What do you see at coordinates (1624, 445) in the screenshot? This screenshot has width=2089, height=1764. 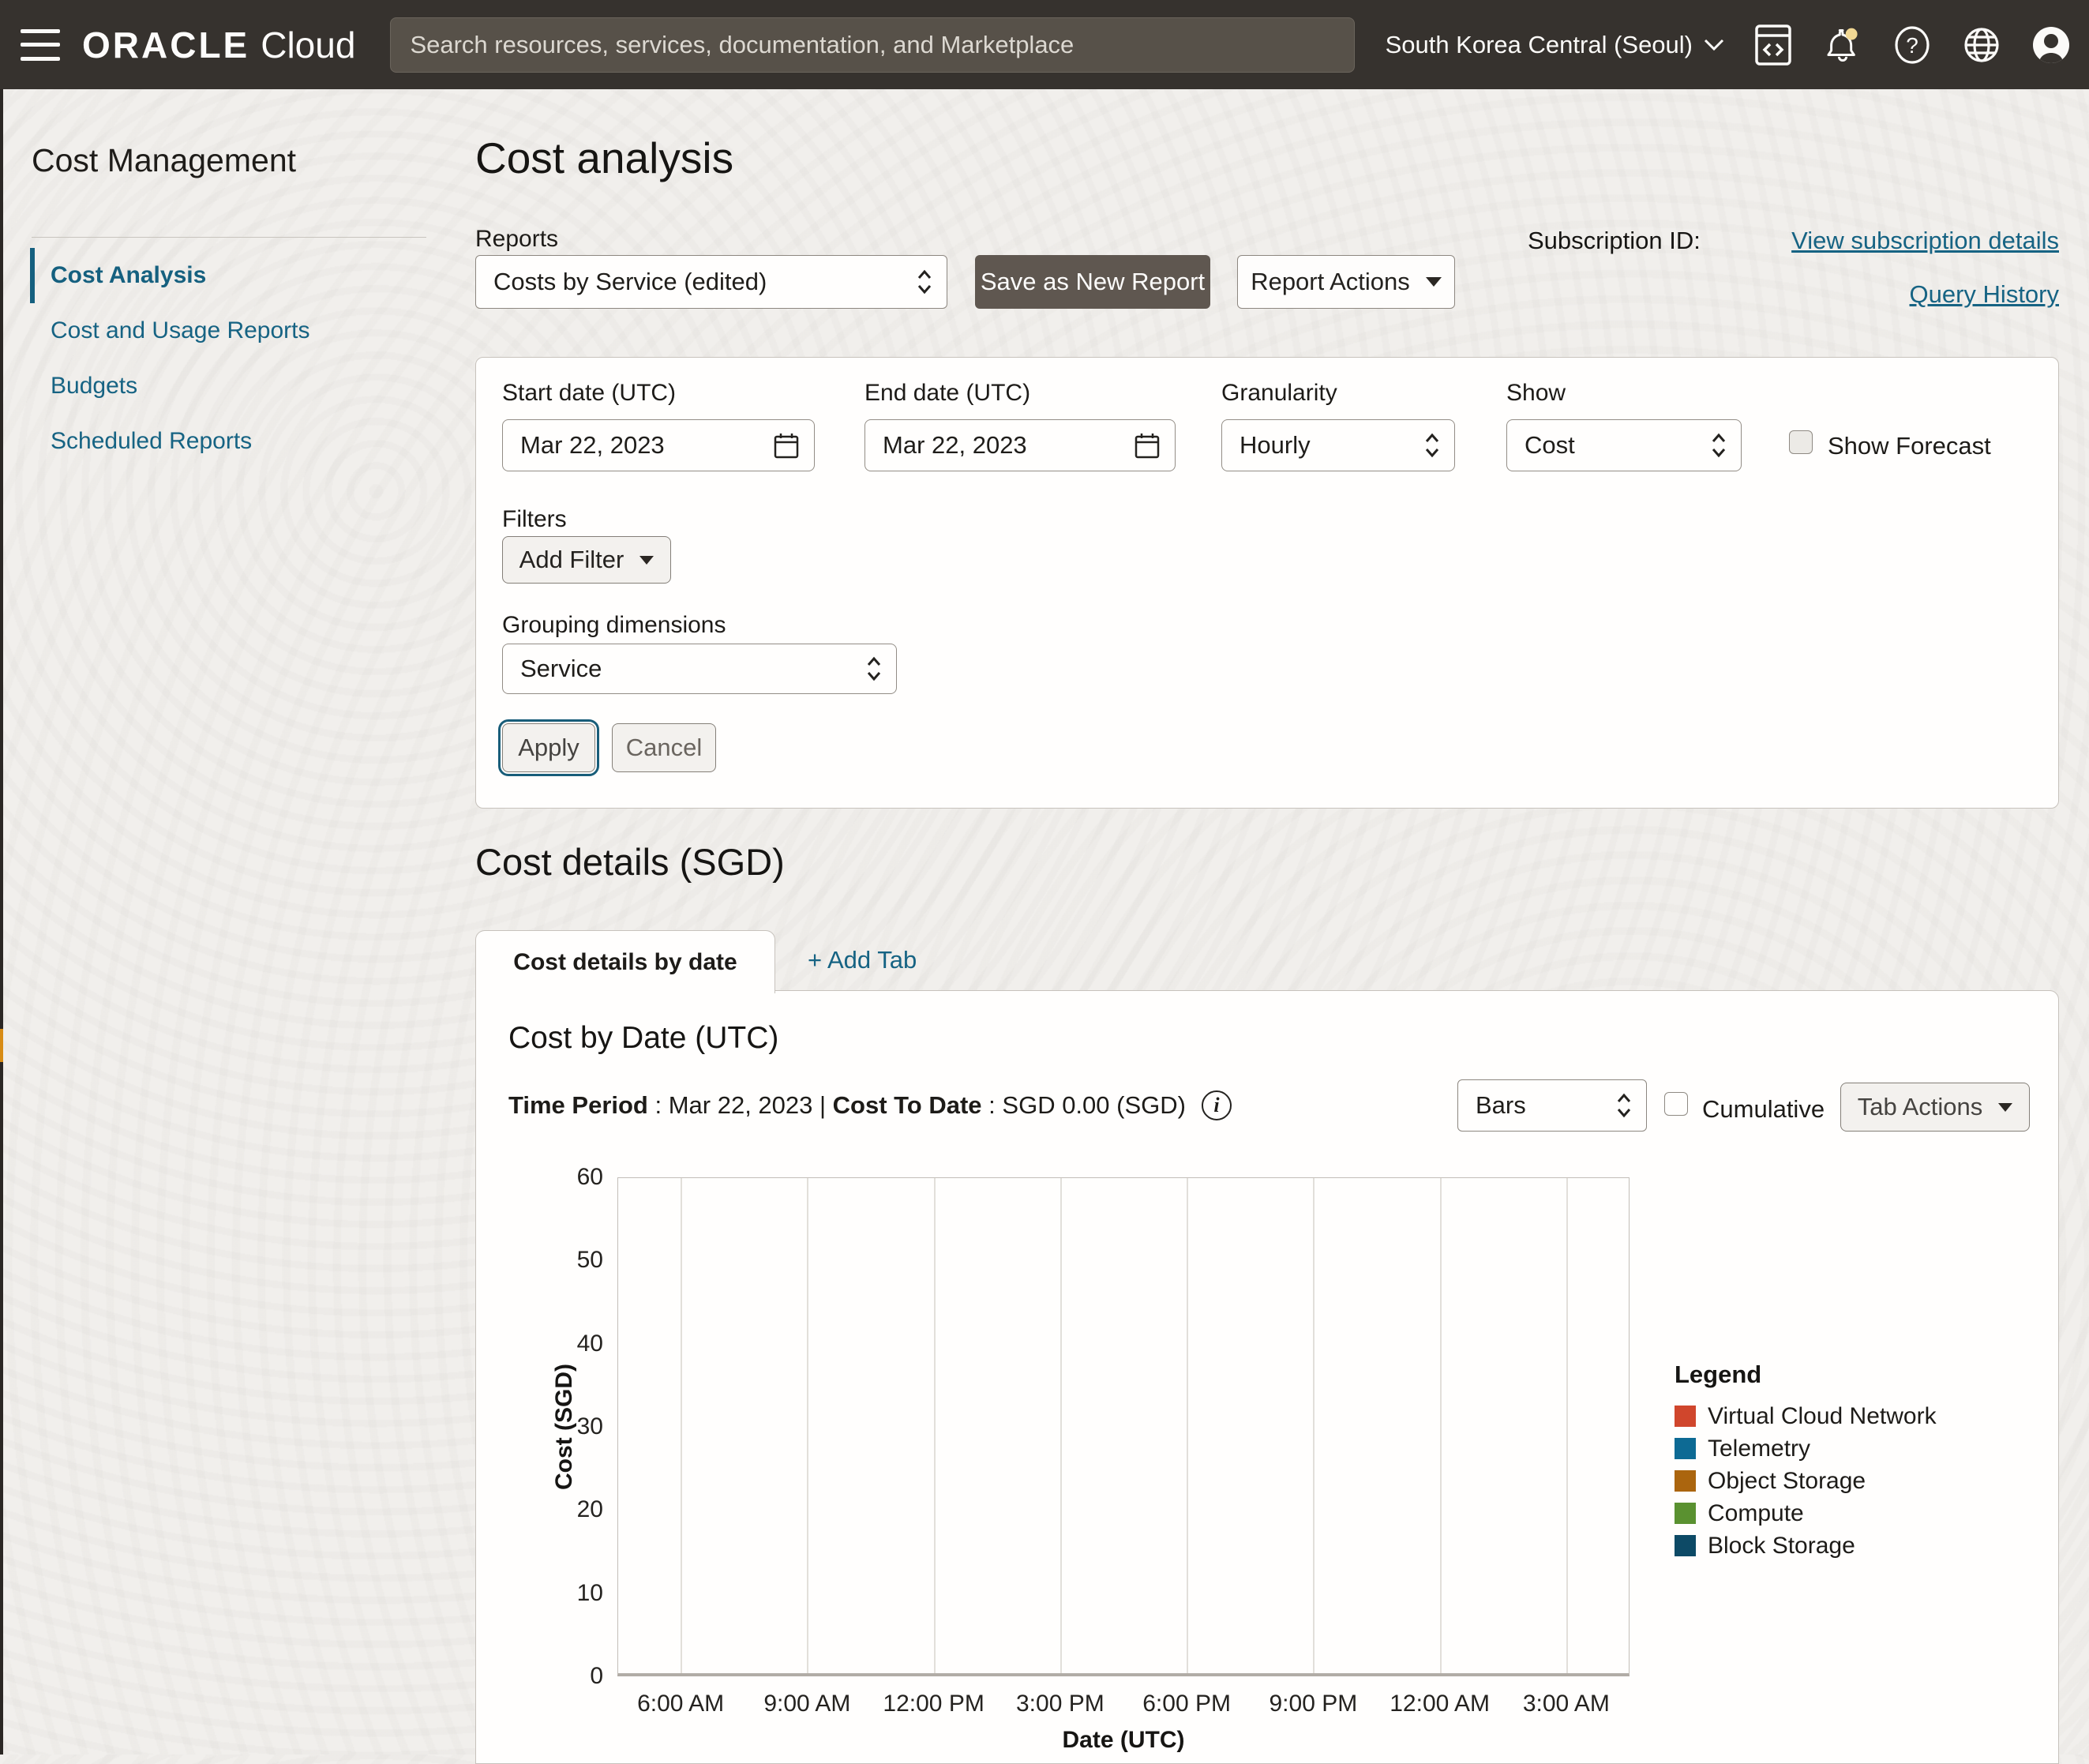 I see `show-select: Cost` at bounding box center [1624, 445].